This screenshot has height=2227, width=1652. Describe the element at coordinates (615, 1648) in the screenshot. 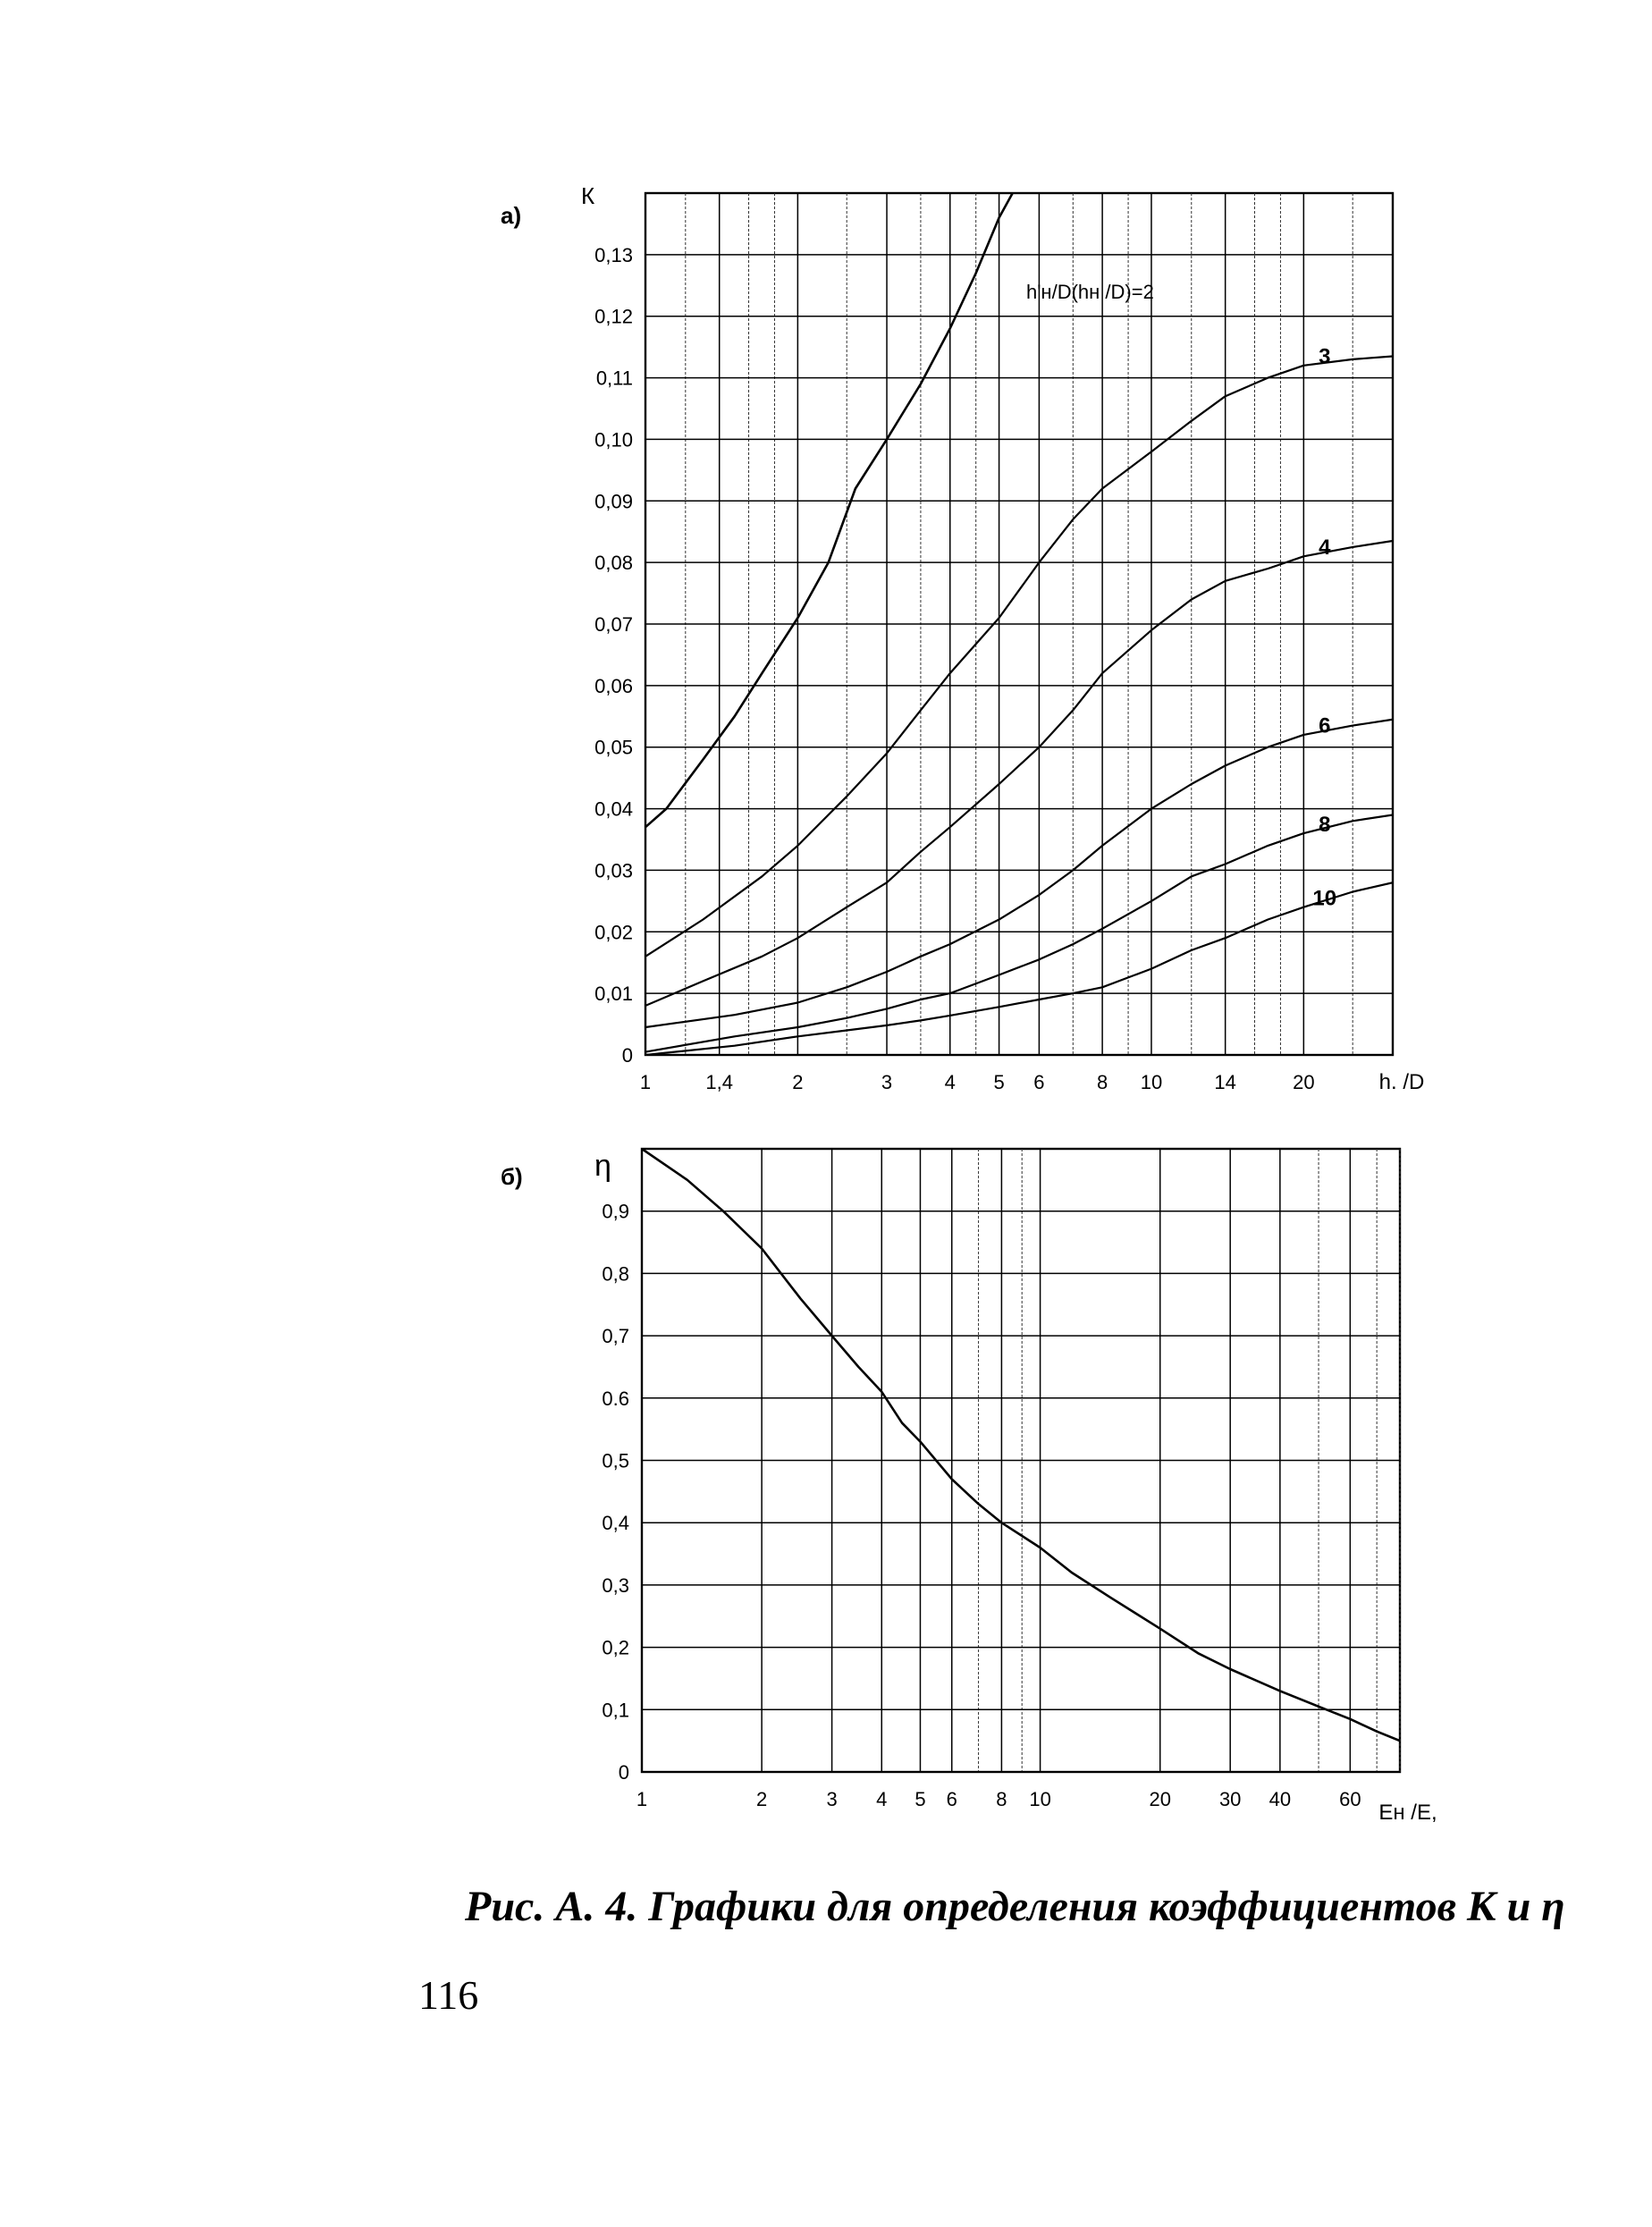

I see `y-tick-label: 0,2` at that location.